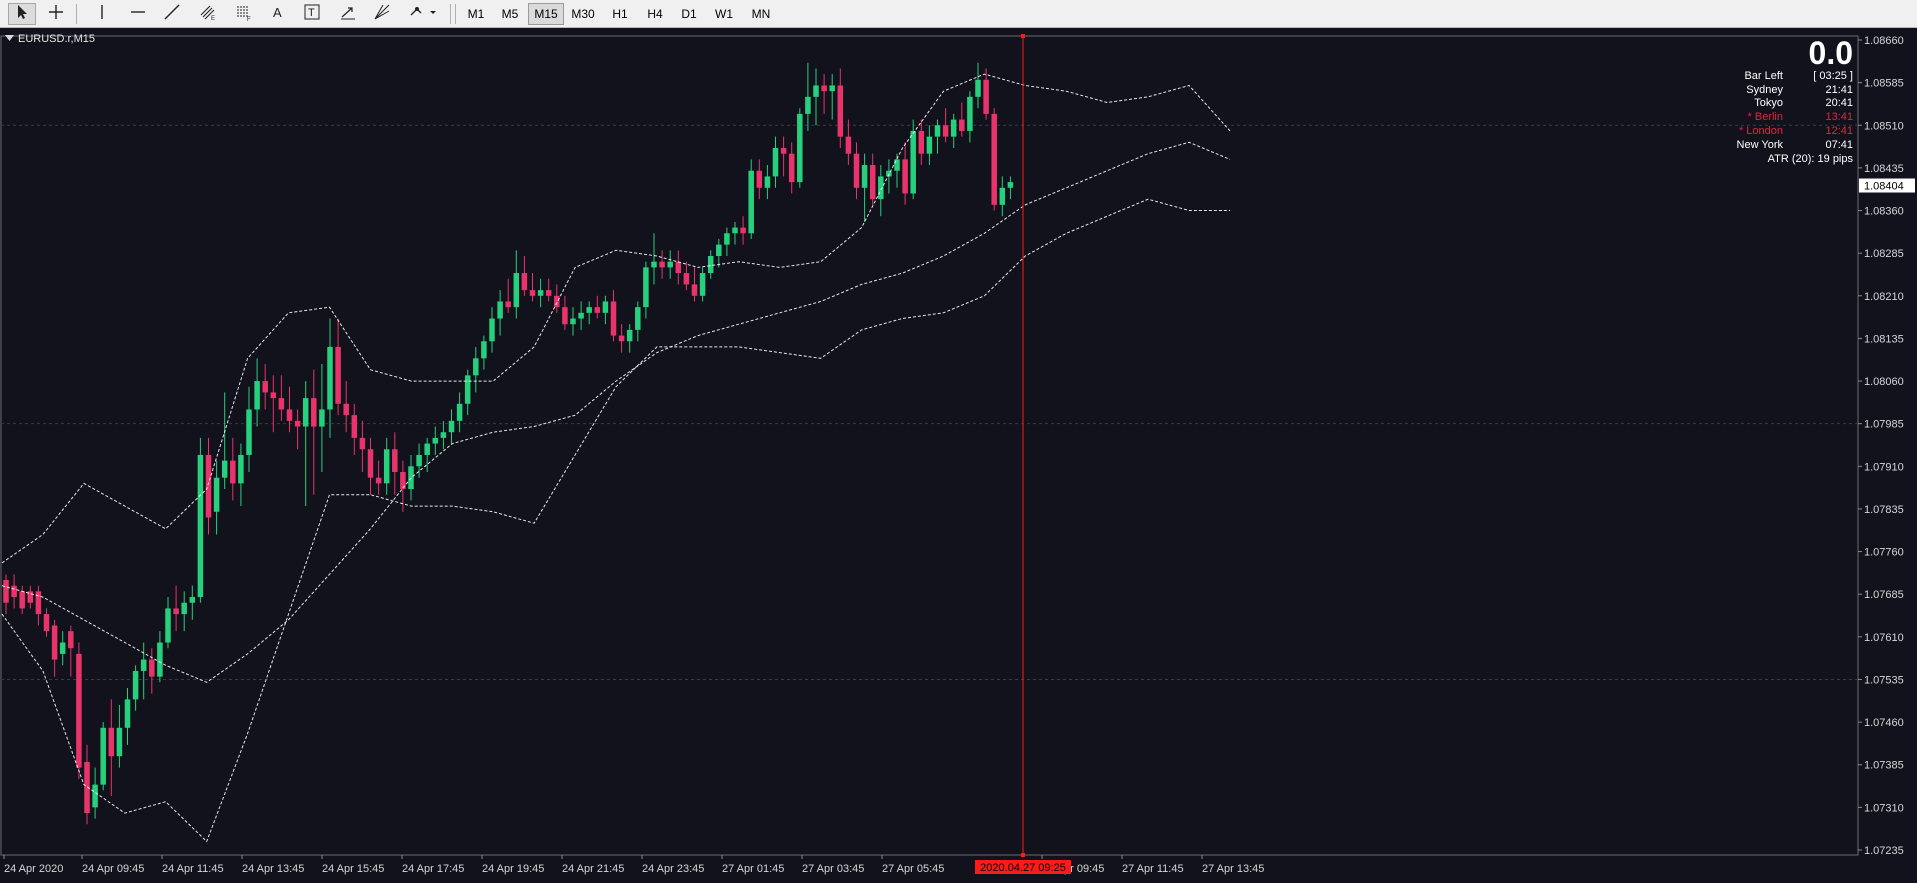 This screenshot has width=1917, height=883. I want to click on fibonacci-tool-button: F, so click(244, 14).